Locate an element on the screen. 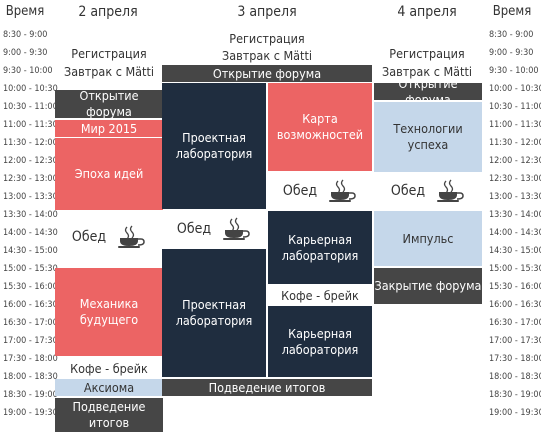 The width and height of the screenshot is (541, 432). day2-lunch-right-label: Обед is located at coordinates (300, 191).